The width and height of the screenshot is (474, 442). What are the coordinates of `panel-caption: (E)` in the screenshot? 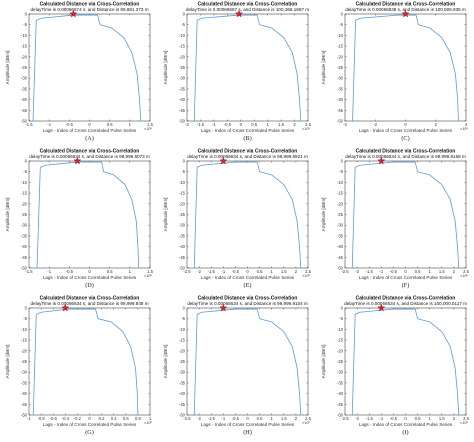 It's located at (248, 285).